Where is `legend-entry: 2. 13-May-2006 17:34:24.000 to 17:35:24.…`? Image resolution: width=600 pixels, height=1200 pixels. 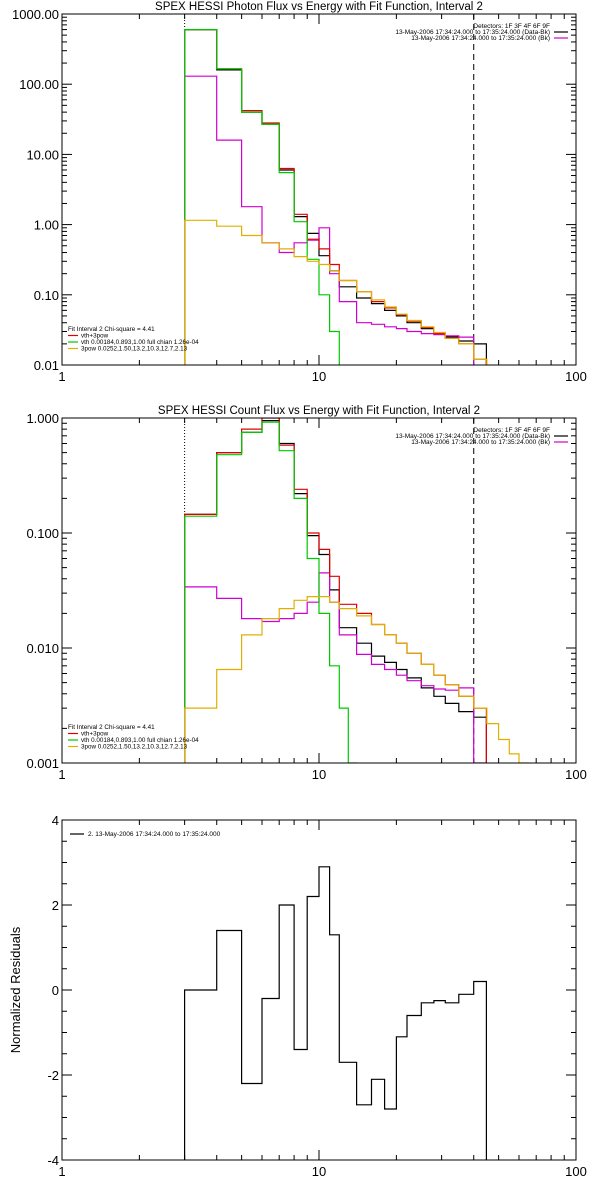 legend-entry: 2. 13-May-2006 17:34:24.000 to 17:35:24.… is located at coordinates (154, 834).